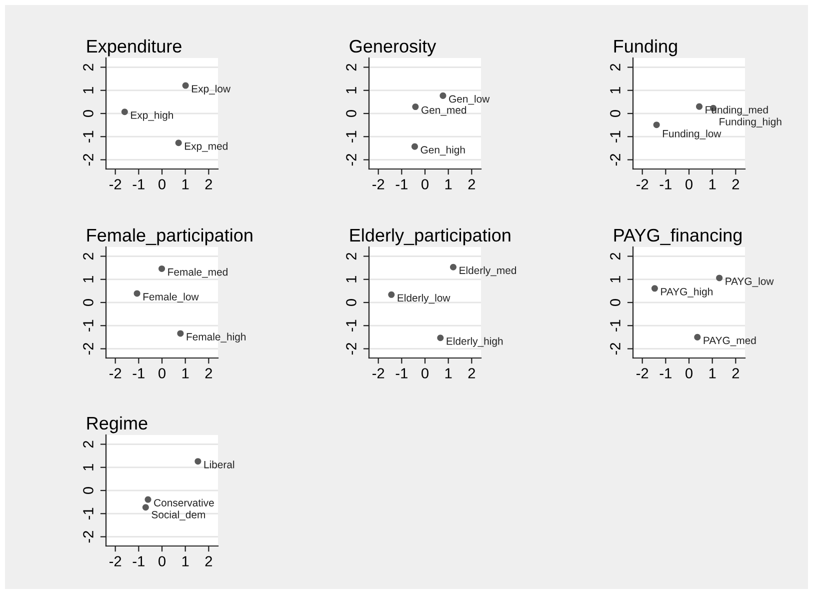 This screenshot has width=813, height=594. Describe the element at coordinates (117, 425) in the screenshot. I see `chart-title: Regime` at that location.